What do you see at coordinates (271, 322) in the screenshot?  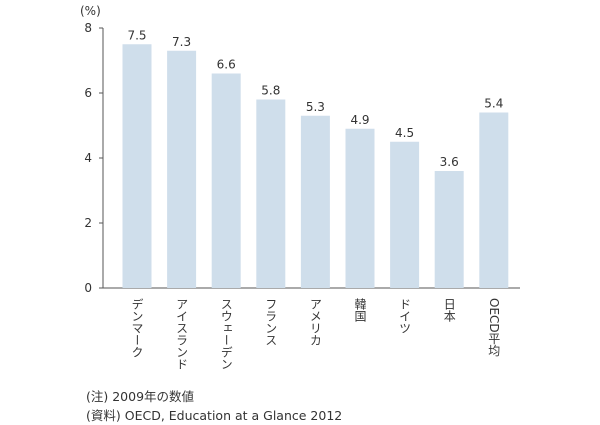 I see `category-label: フランス` at bounding box center [271, 322].